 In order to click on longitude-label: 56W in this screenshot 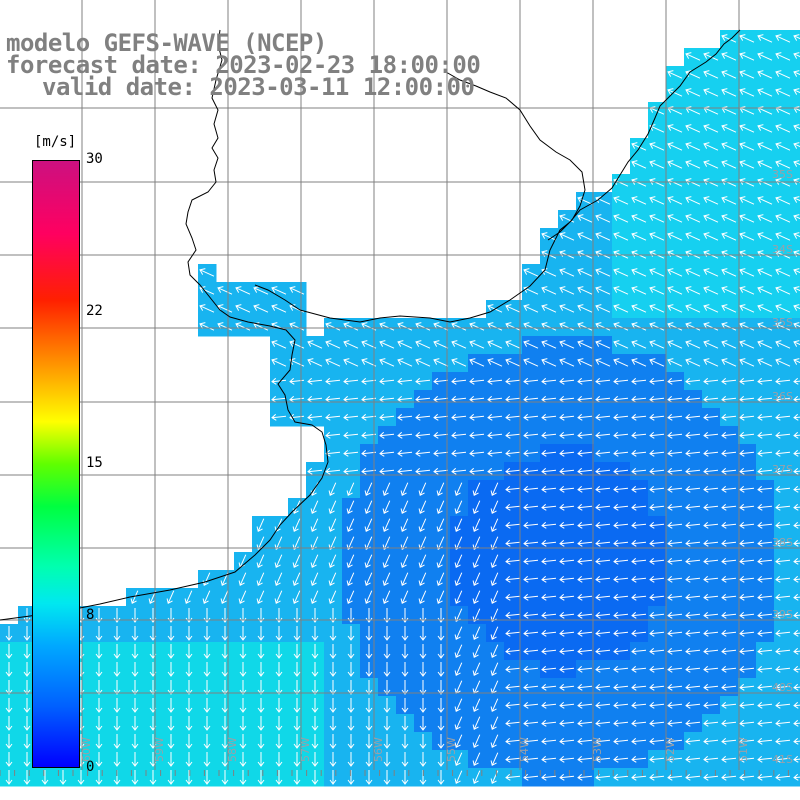, I will do `click(378, 749)`.